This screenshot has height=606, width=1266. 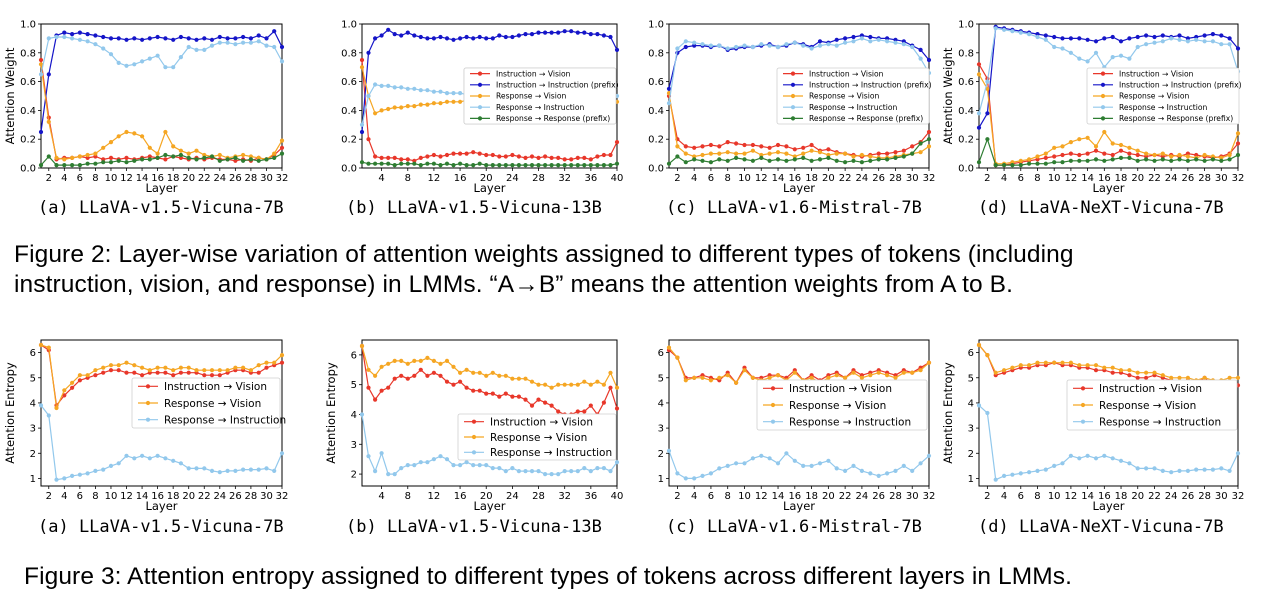 What do you see at coordinates (564, 178) in the screenshot?
I see `x-tick-label: 32` at bounding box center [564, 178].